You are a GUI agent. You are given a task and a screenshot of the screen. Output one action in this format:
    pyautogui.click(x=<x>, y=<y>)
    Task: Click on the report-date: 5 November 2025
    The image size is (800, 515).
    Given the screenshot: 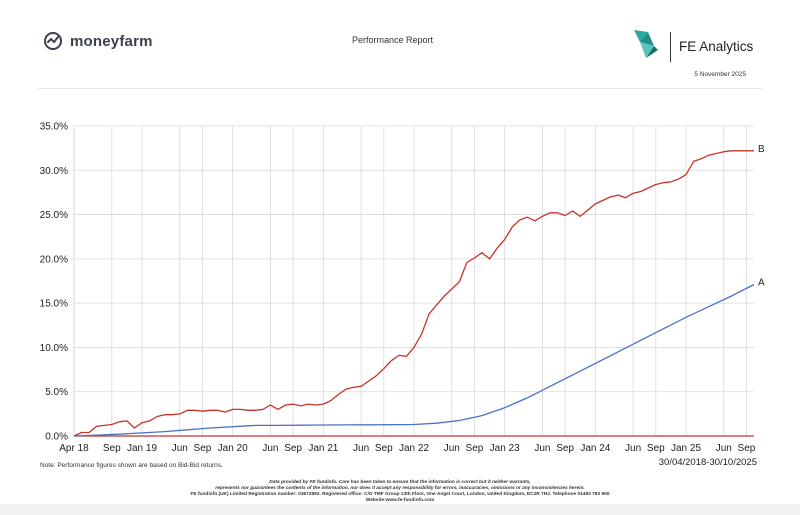 What is the action you would take?
    pyautogui.click(x=720, y=74)
    